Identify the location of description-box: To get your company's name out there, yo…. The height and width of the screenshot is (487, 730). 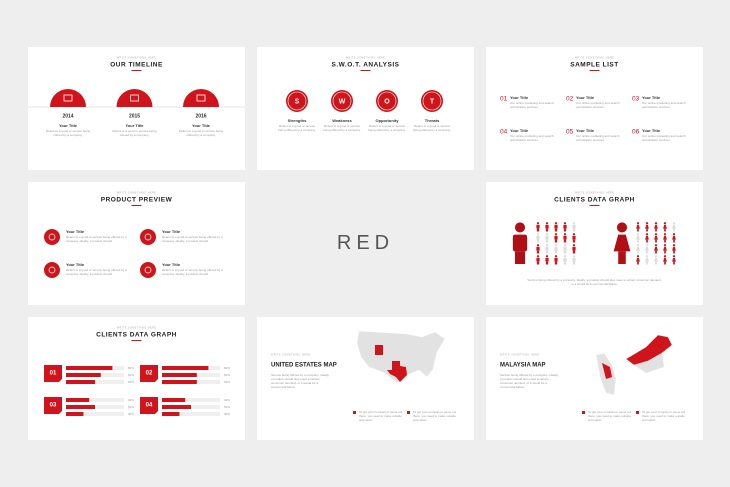
(380, 416).